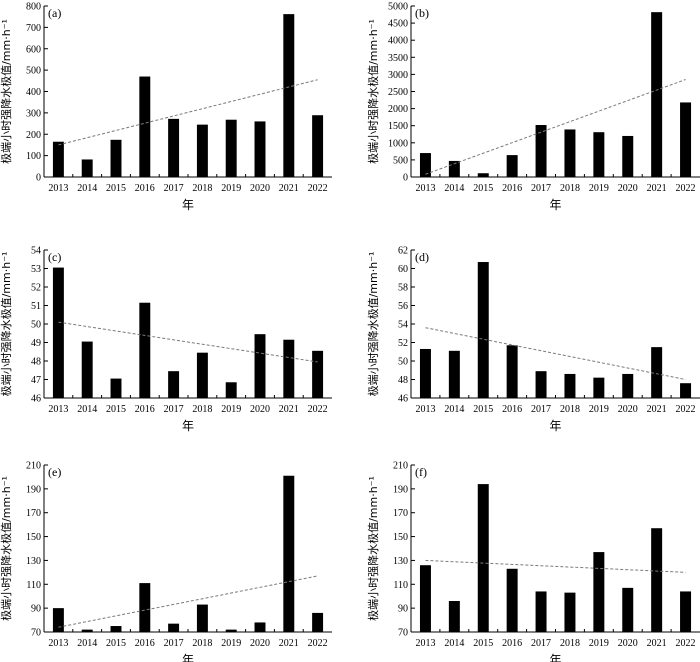  Describe the element at coordinates (33, 156) in the screenshot. I see `y-tick-label: 100` at that location.